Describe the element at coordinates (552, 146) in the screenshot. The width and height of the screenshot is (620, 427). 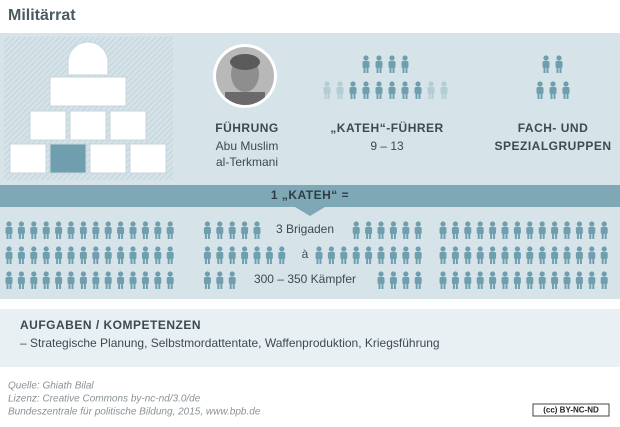
I see `groups-heading: SPEZIALGRUPPEN` at that location.